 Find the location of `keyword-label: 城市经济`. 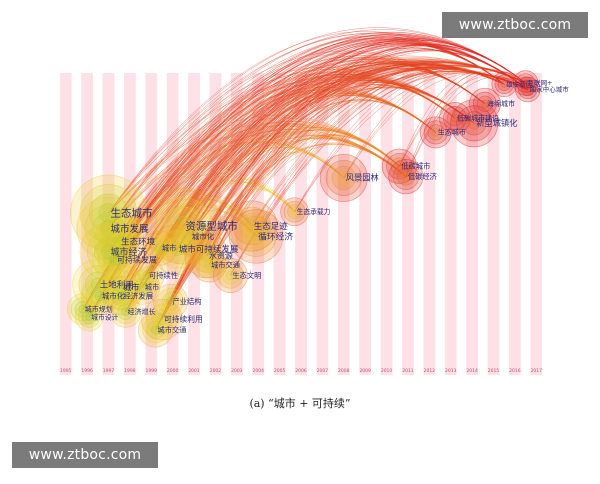

keyword-label: 城市经济 is located at coordinates (128, 252).